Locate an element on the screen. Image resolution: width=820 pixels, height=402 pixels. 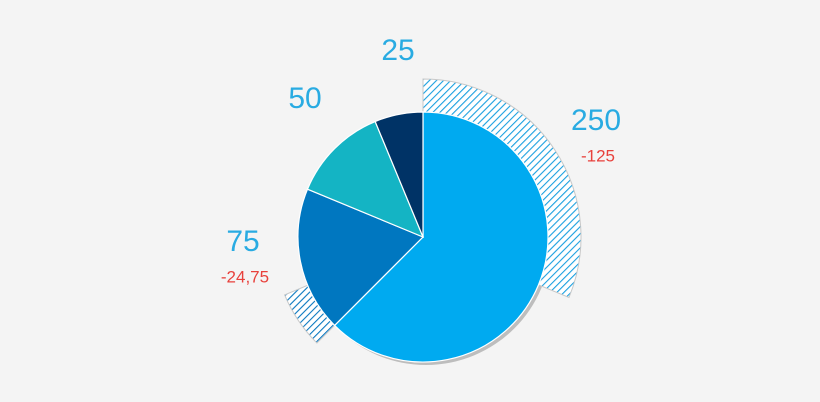
value-label: 75 is located at coordinates (242, 241).